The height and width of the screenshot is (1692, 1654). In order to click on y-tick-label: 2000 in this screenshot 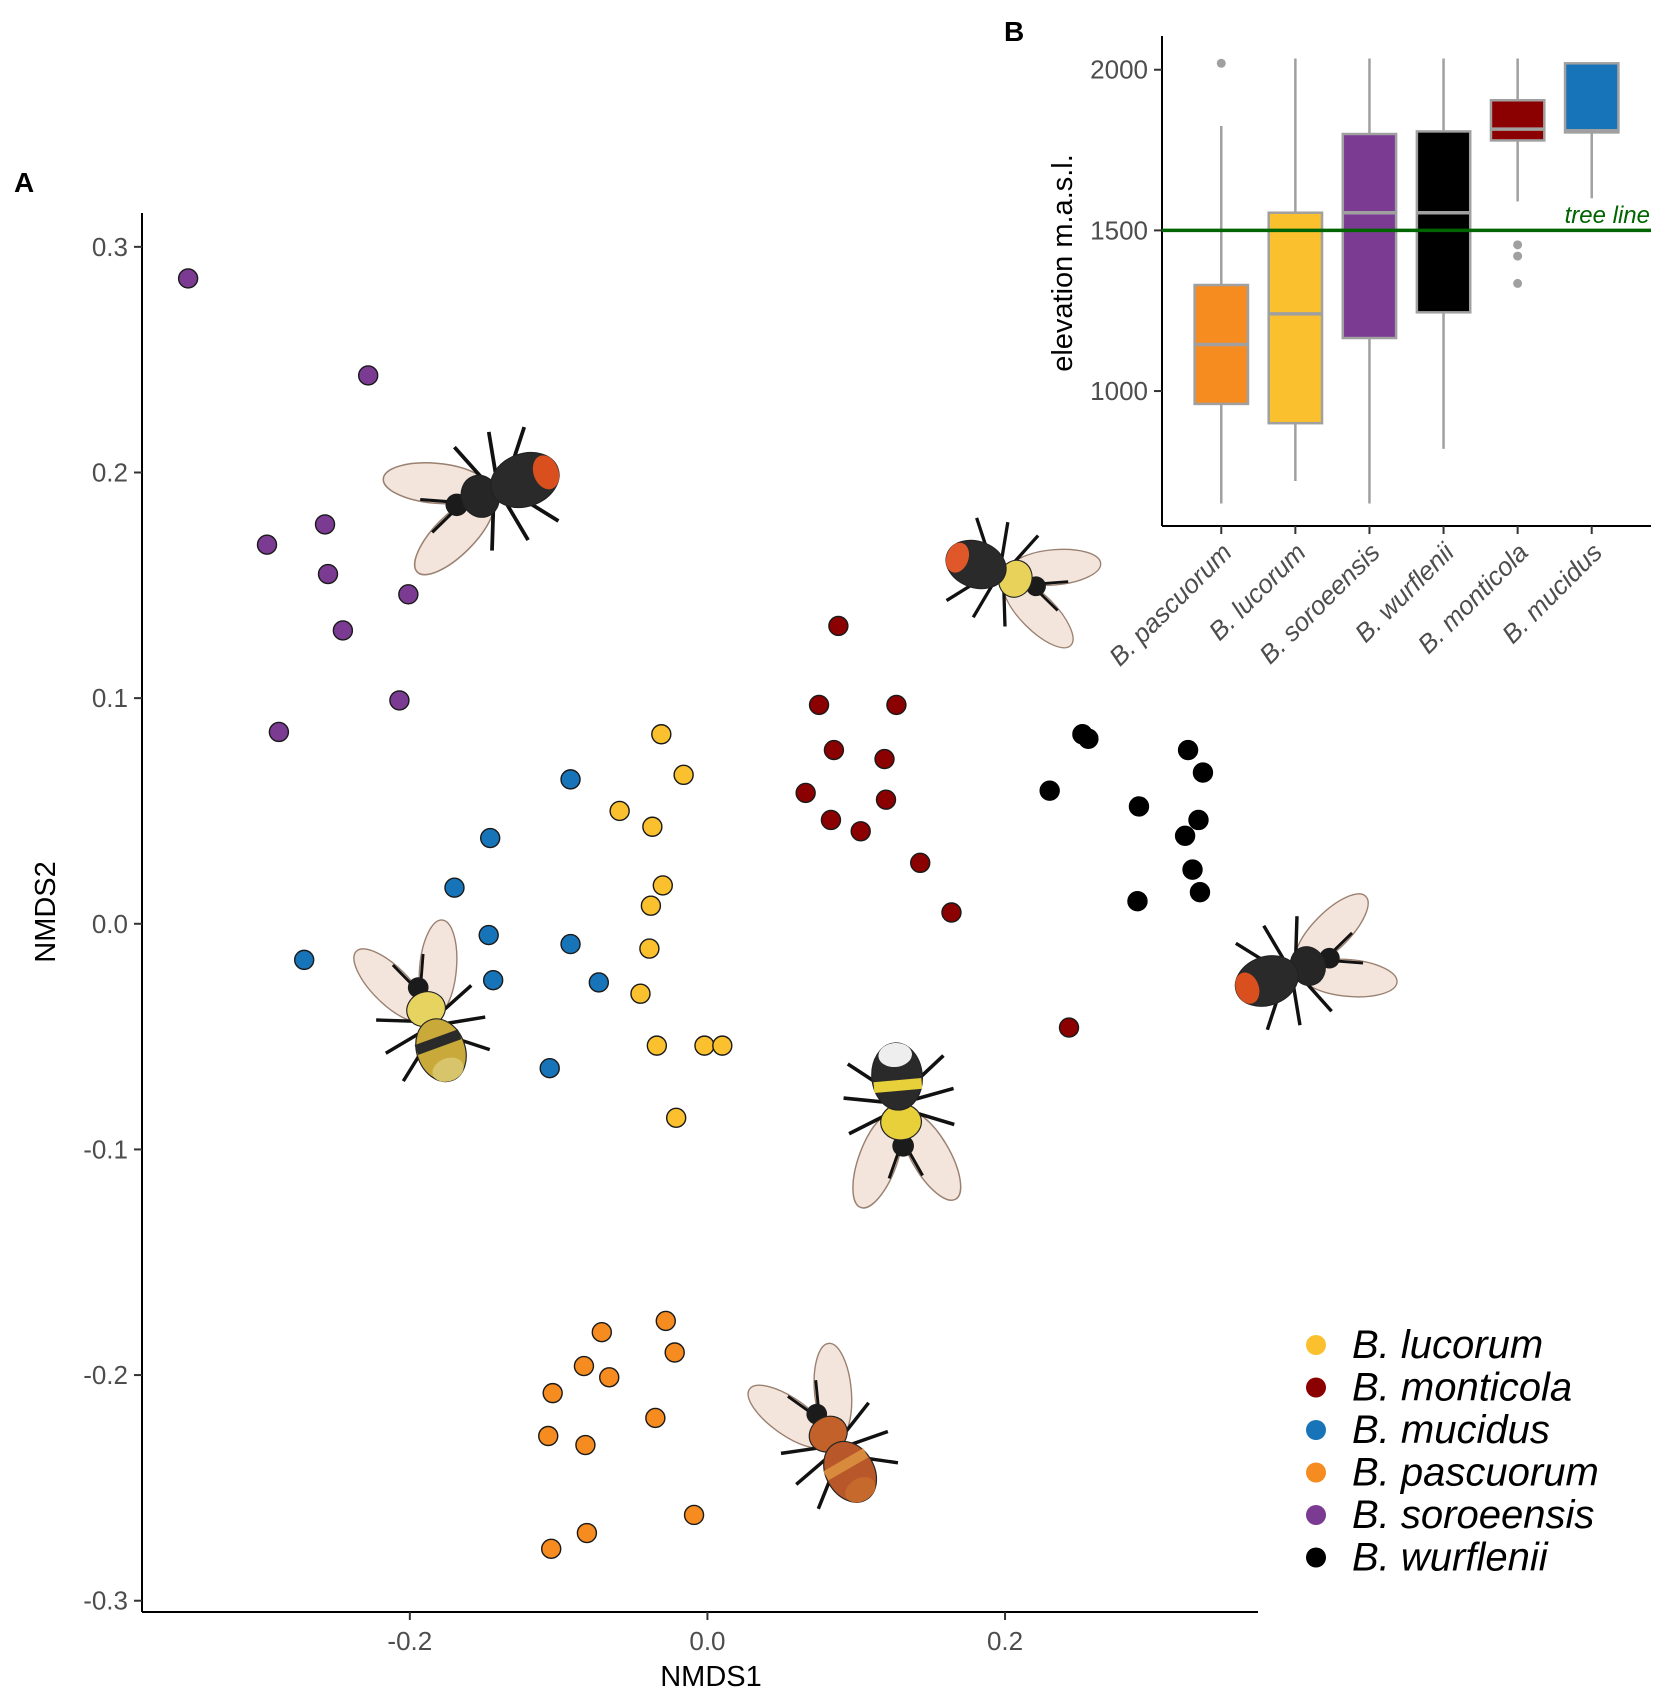, I will do `click(1119, 70)`.